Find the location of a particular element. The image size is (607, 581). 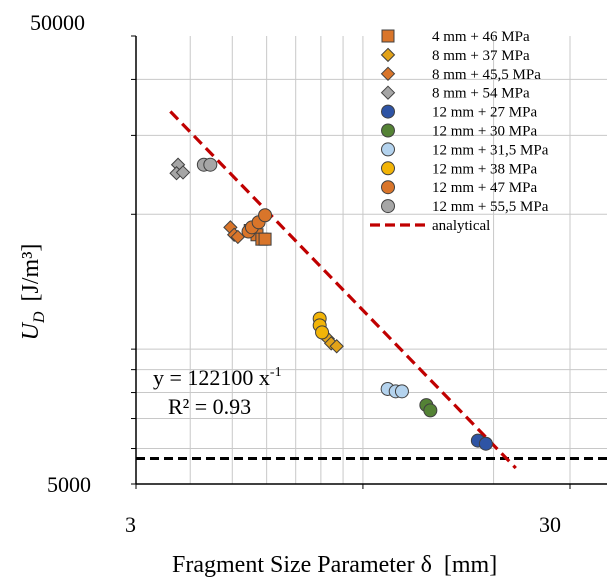

y-axis-title: UD [J/m³] is located at coordinates (33, 292).